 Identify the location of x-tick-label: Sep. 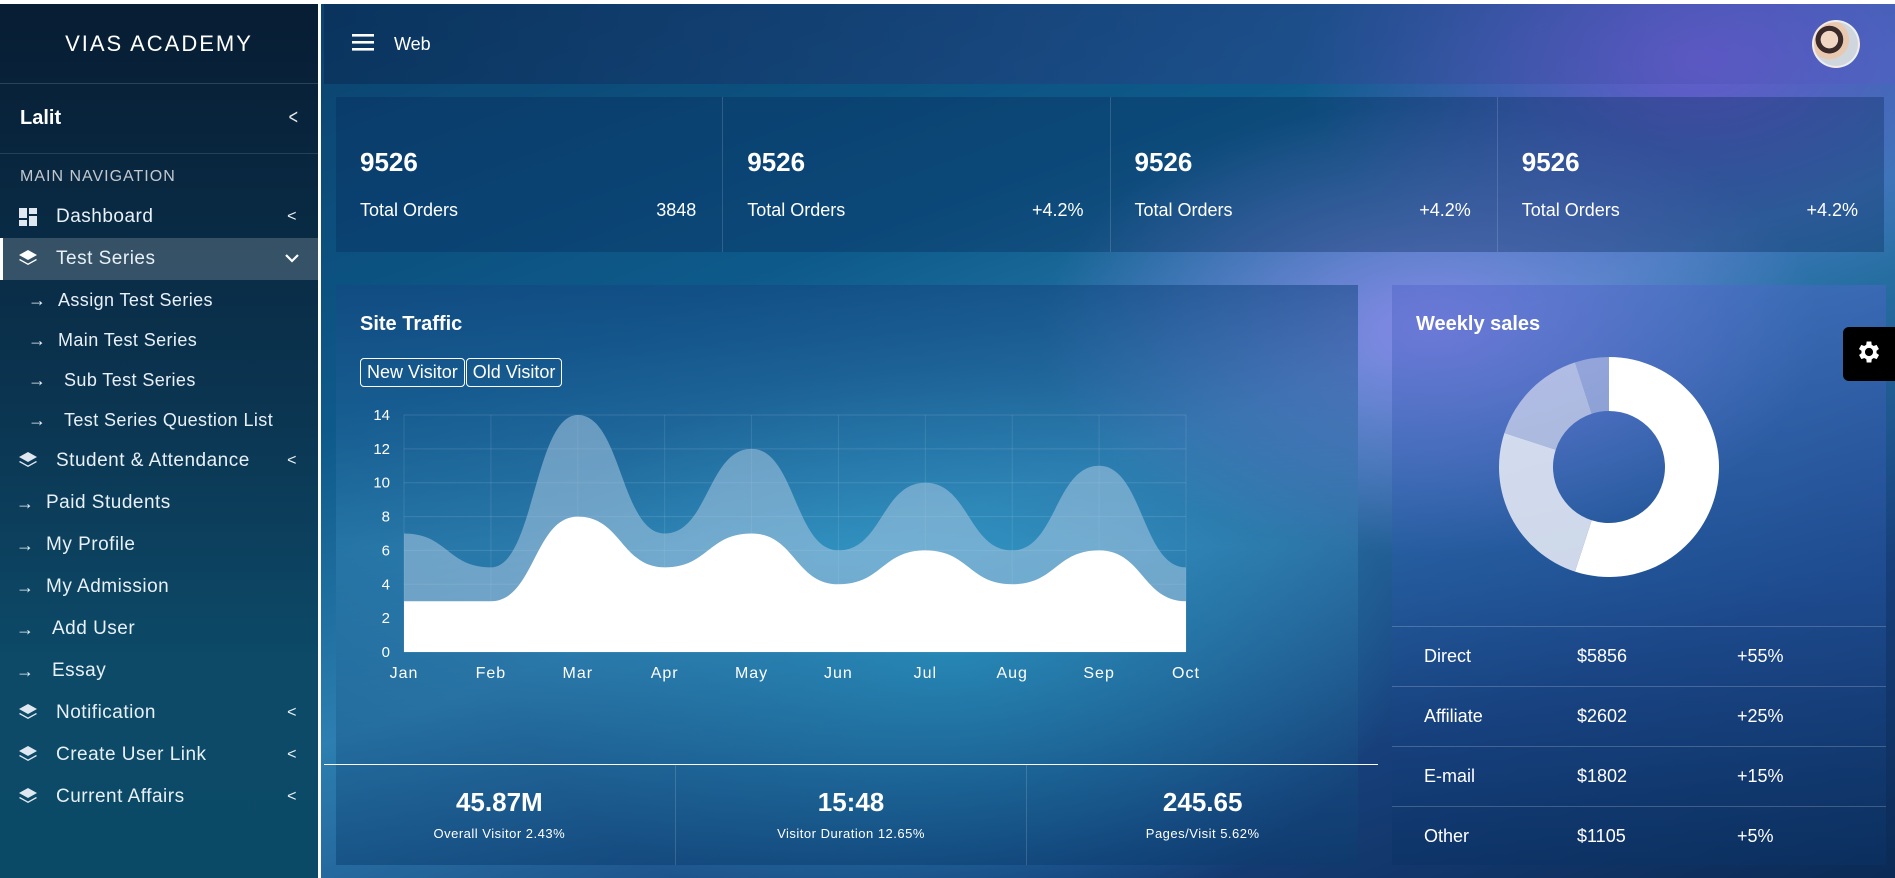
(1098, 673).